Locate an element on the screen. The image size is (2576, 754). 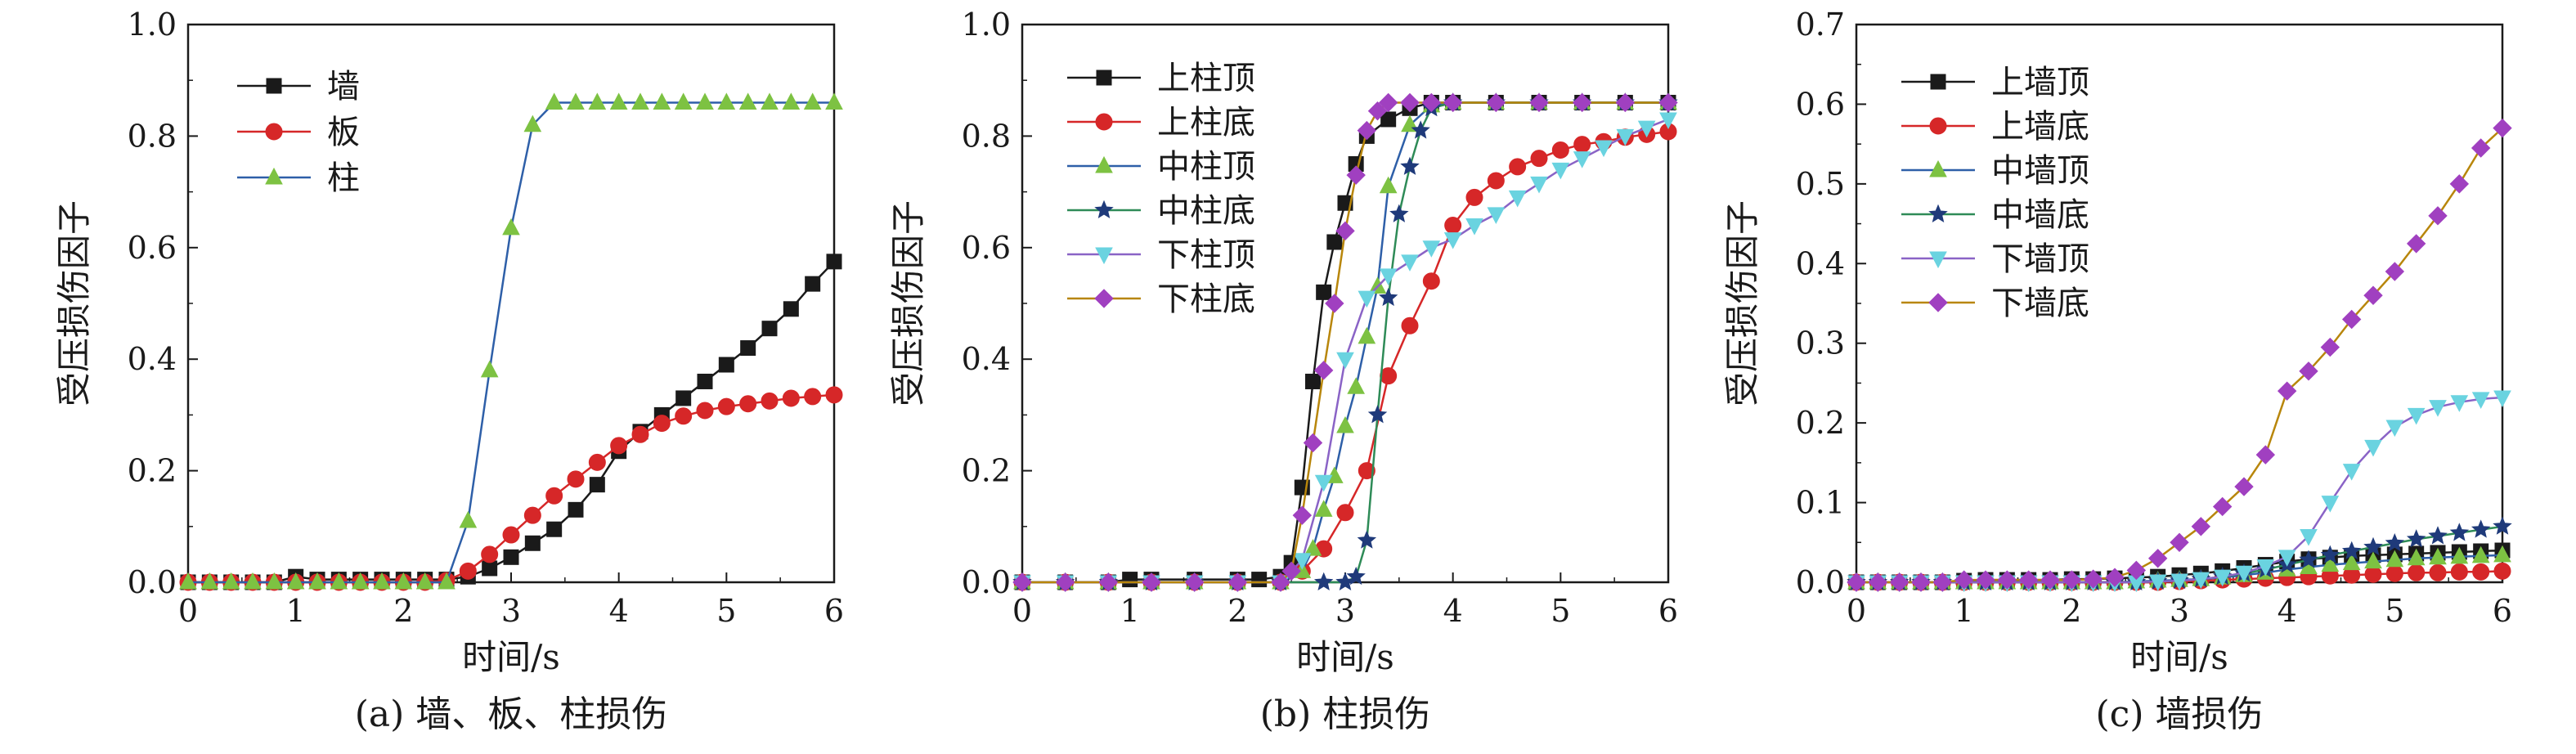
x-tick-label: 4 is located at coordinates (1453, 611).